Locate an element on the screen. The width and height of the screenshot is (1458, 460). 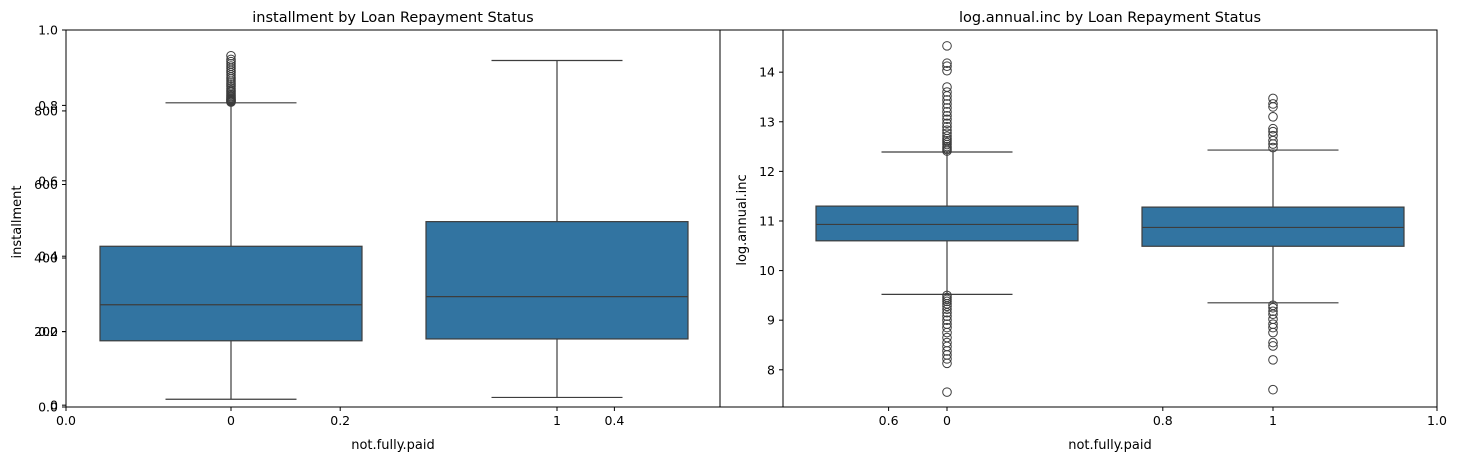
overlay-x-tick-label: 0.4 is located at coordinates (614, 420).